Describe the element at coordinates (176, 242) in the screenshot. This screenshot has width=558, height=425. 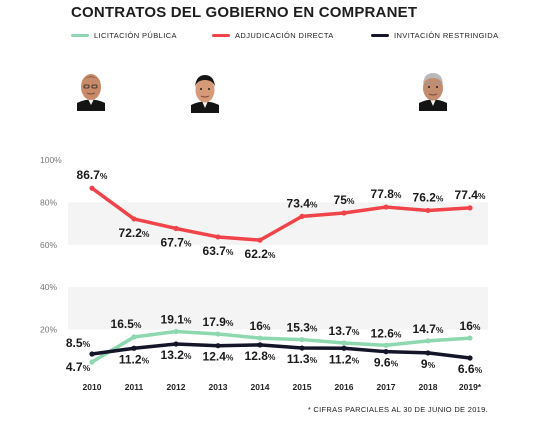
I see `data-label-adjudicacion: 67.7%` at that location.